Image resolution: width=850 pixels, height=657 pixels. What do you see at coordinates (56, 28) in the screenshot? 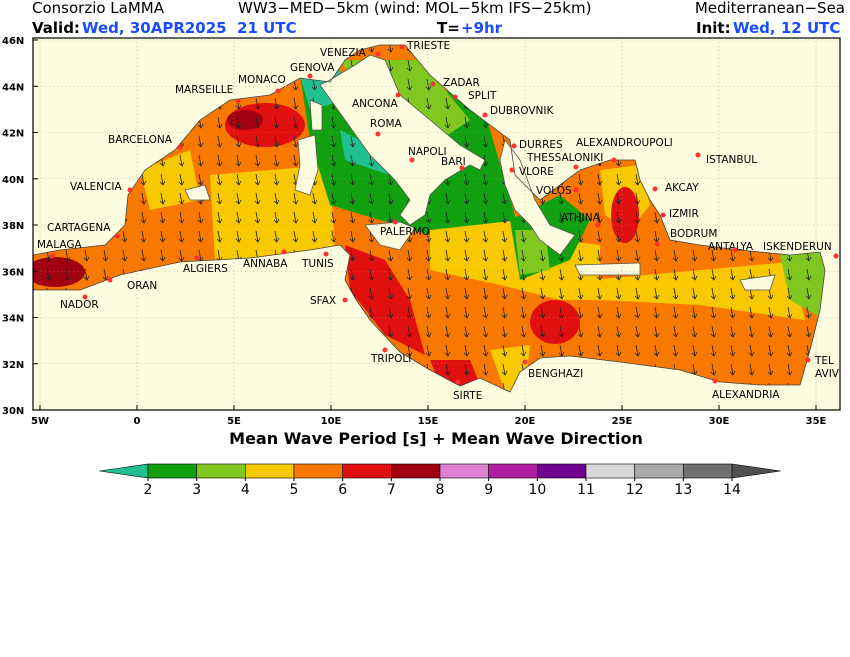
I see `valid-label: Valid:` at bounding box center [56, 28].